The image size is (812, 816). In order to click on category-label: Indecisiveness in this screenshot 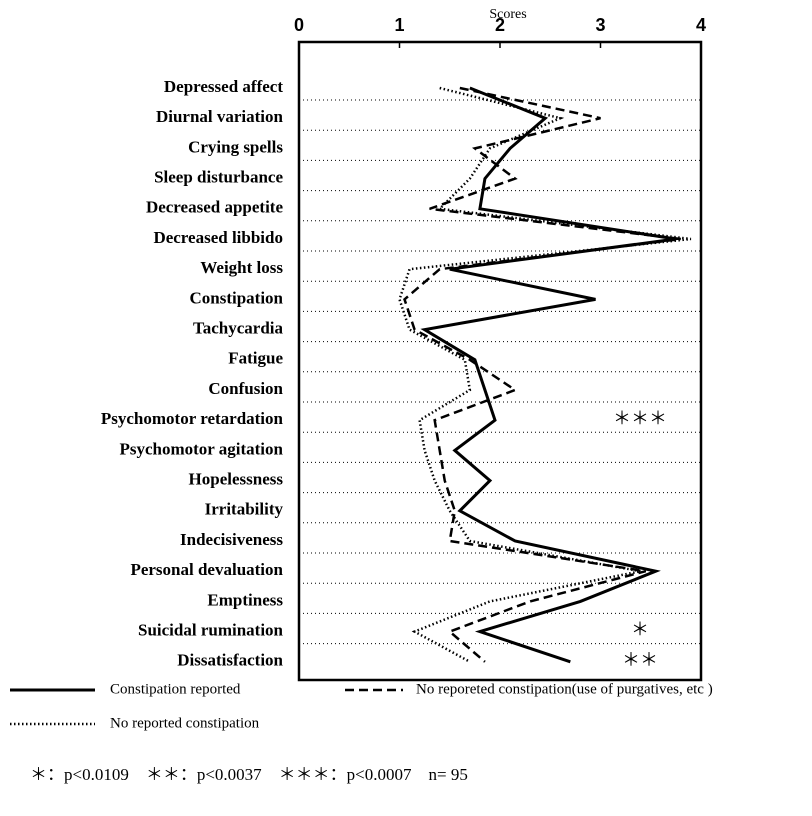, I will do `click(231, 539)`.